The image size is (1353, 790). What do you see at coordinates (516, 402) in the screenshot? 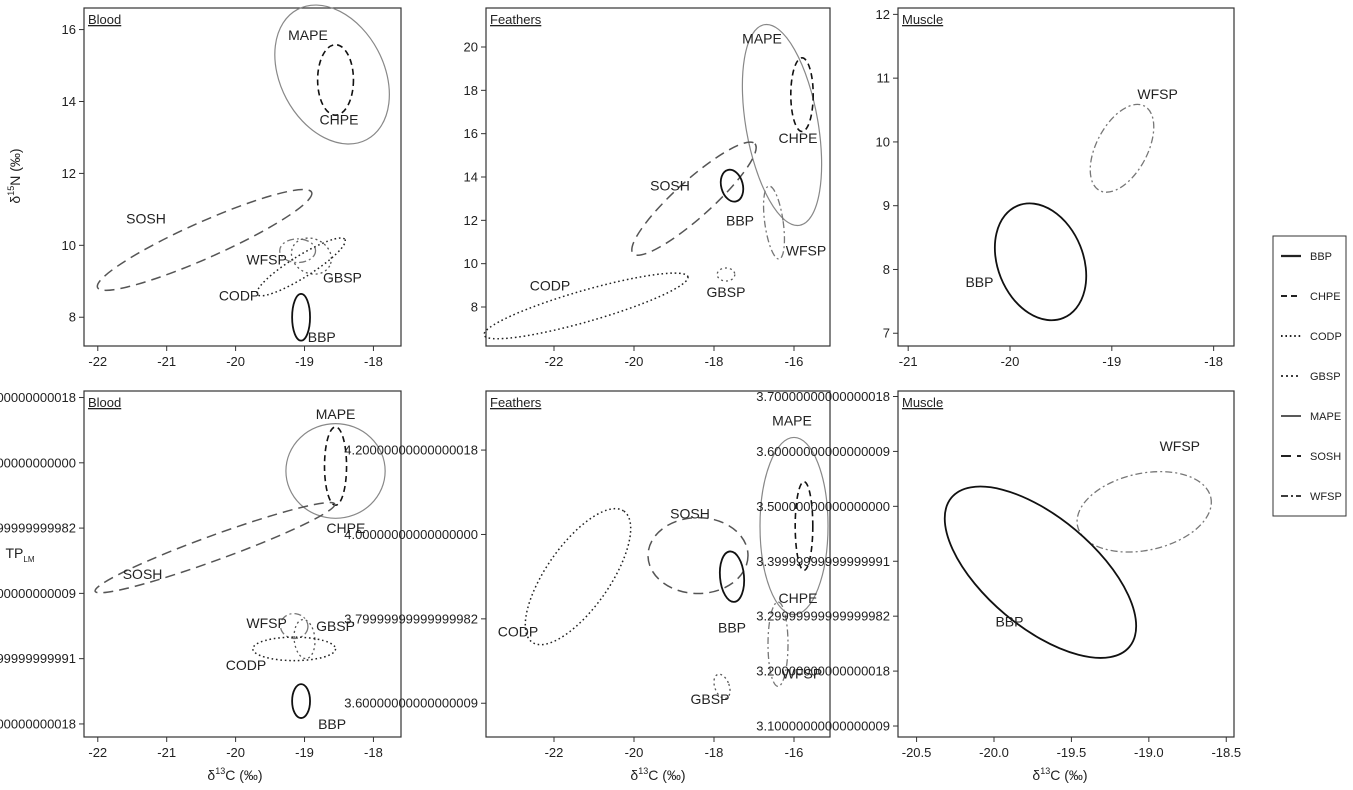
I see `panel-title: Feathers` at bounding box center [516, 402].